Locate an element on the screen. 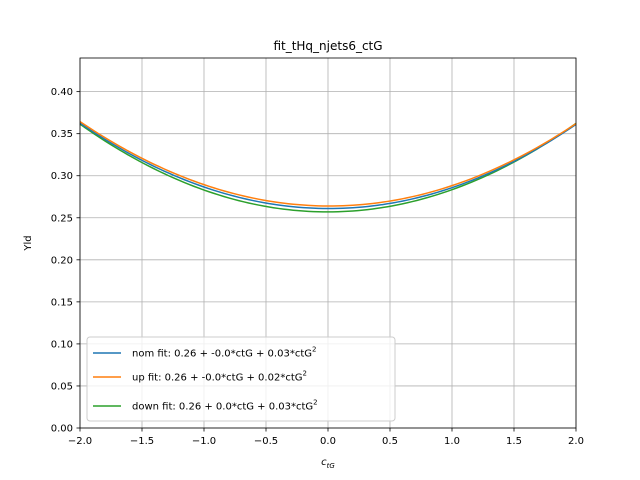 The height and width of the screenshot is (480, 640). x-tick-label: 2.0 is located at coordinates (576, 441).